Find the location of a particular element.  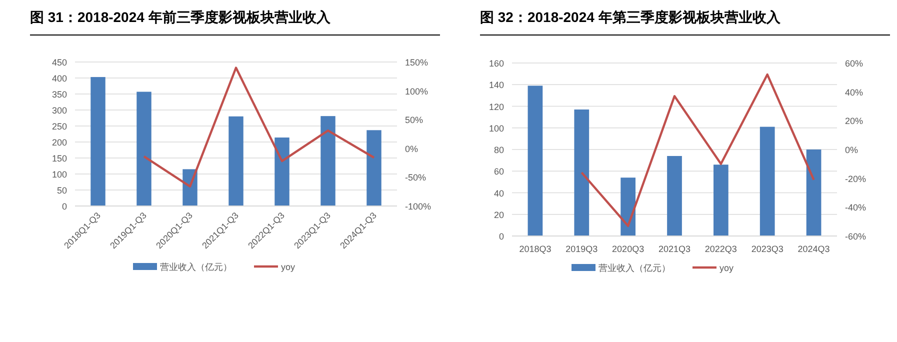

y2-tick-label: 60% is located at coordinates (854, 63).